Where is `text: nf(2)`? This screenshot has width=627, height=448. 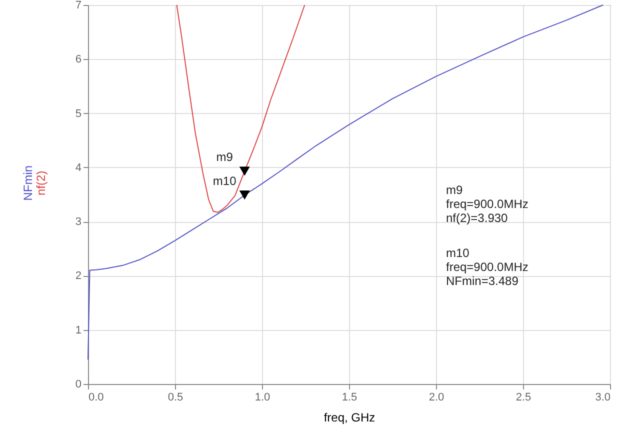
text: nf(2) is located at coordinates (41, 183).